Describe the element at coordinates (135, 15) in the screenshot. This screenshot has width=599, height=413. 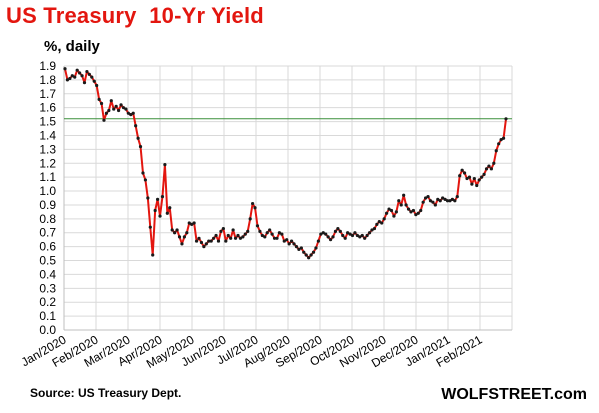
I see `chart-title: US Treasury 10-Yr Yield` at that location.